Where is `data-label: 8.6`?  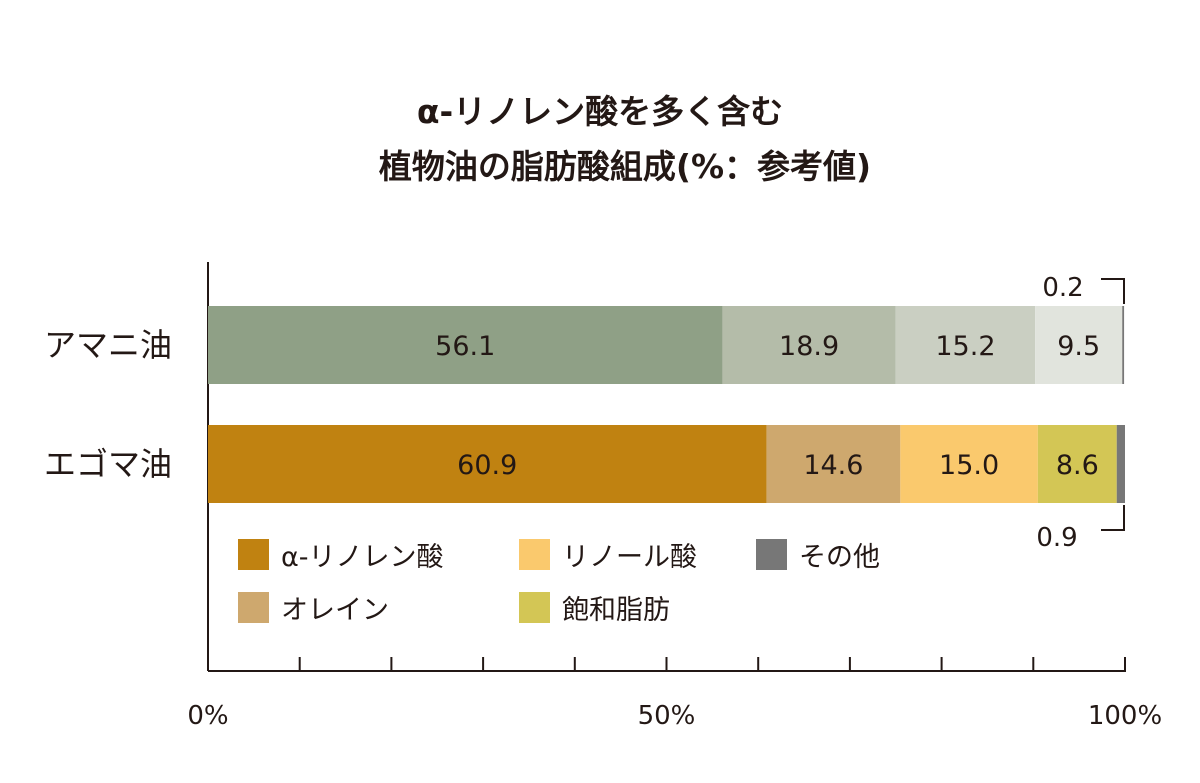 data-label: 8.6 is located at coordinates (1077, 465).